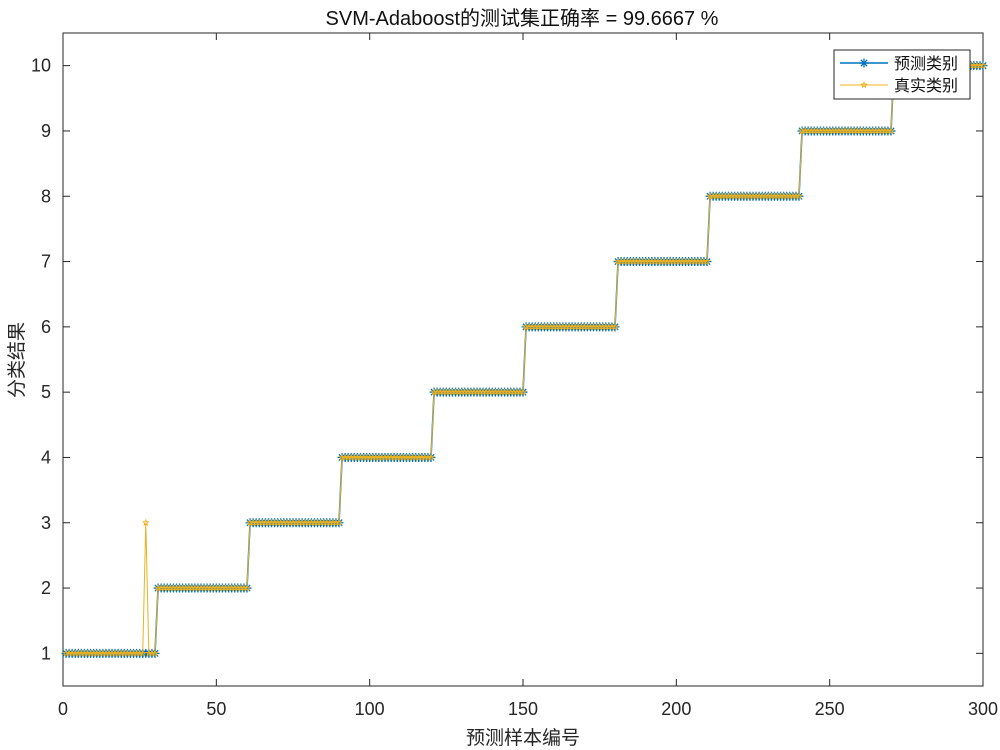  I want to click on legend-item-predicted, so click(864, 63).